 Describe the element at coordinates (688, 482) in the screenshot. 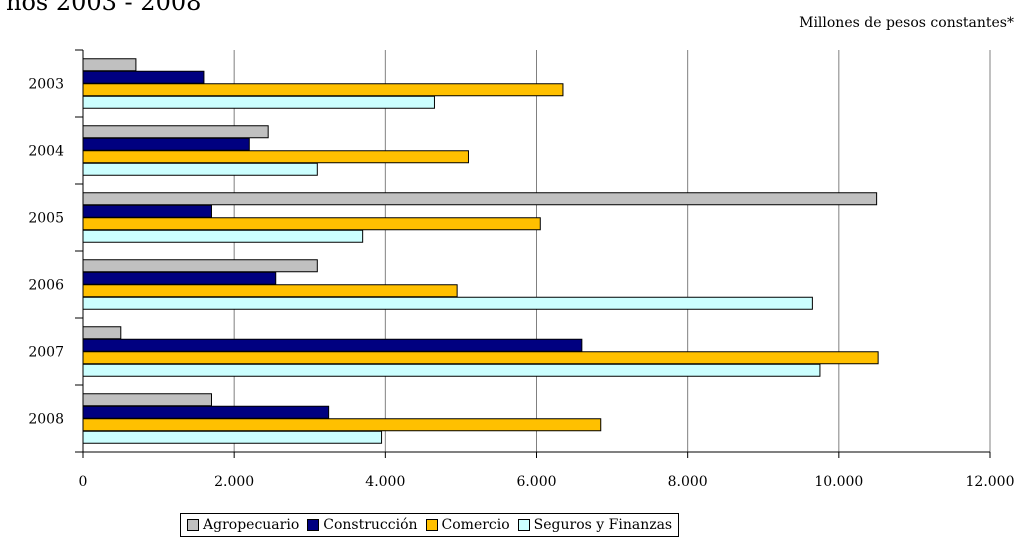

I see `x-tick-label: 8.000` at that location.